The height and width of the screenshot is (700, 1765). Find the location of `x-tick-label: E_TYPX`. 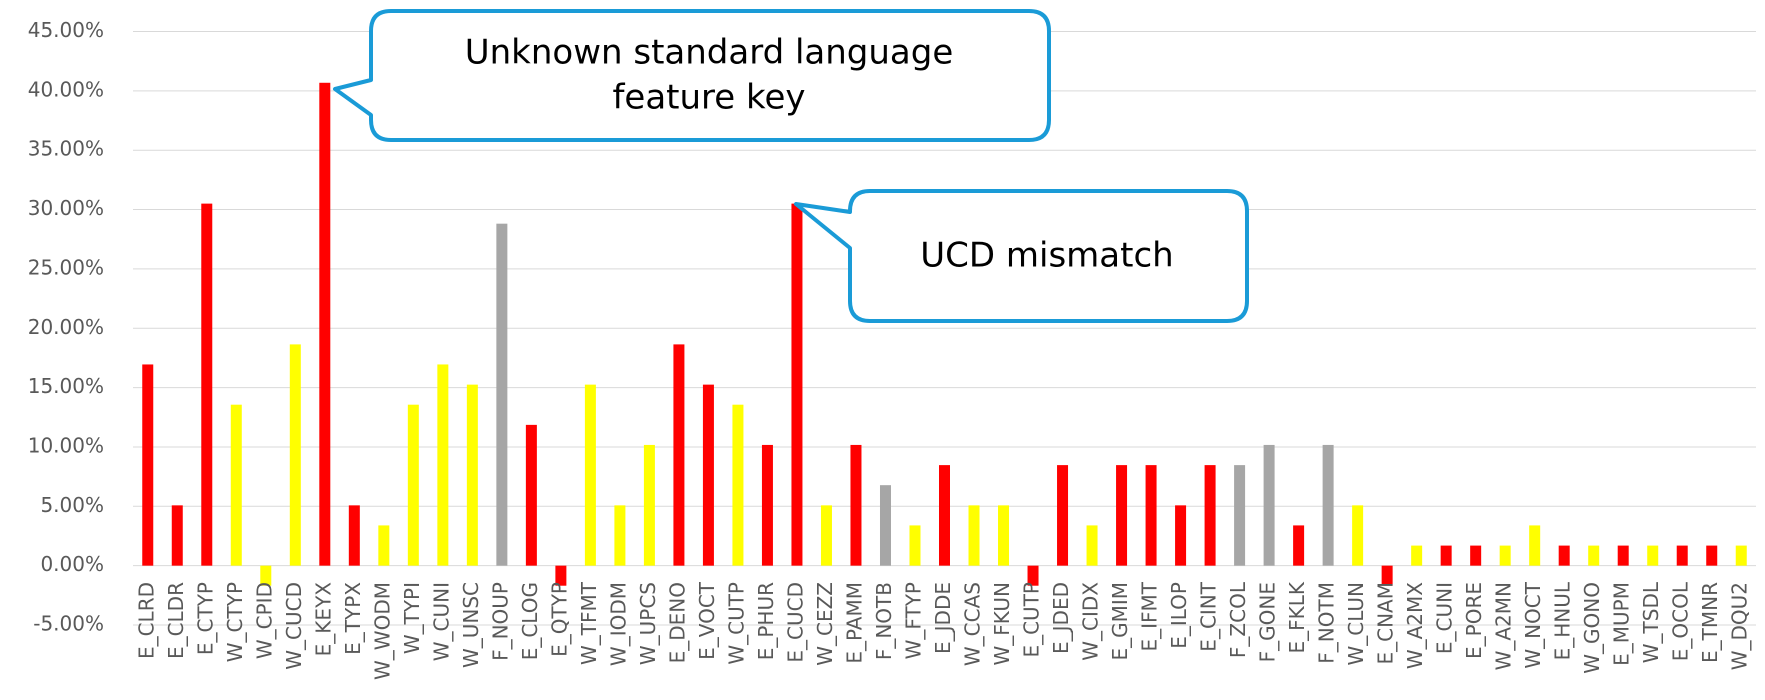

x-tick-label: E_TYPX is located at coordinates (353, 618).